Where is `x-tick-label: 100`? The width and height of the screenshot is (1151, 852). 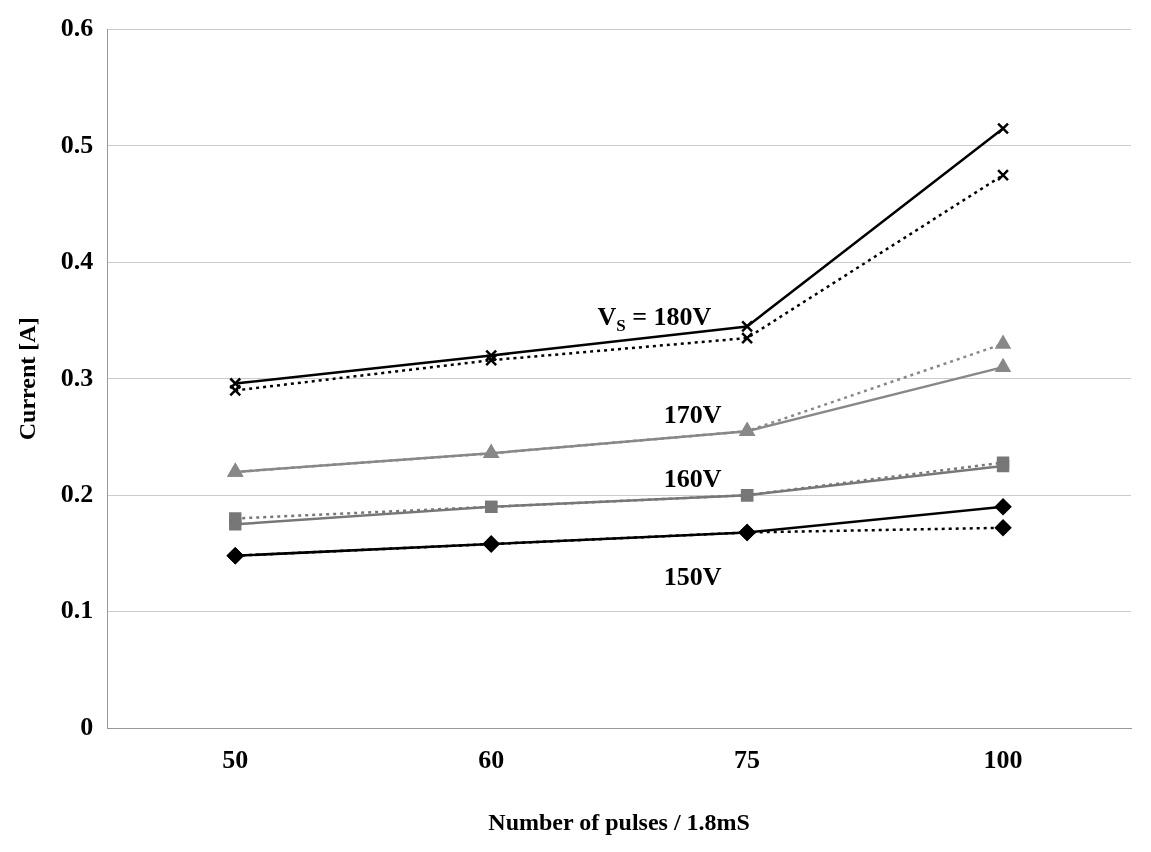 x-tick-label: 100 is located at coordinates (1003, 760).